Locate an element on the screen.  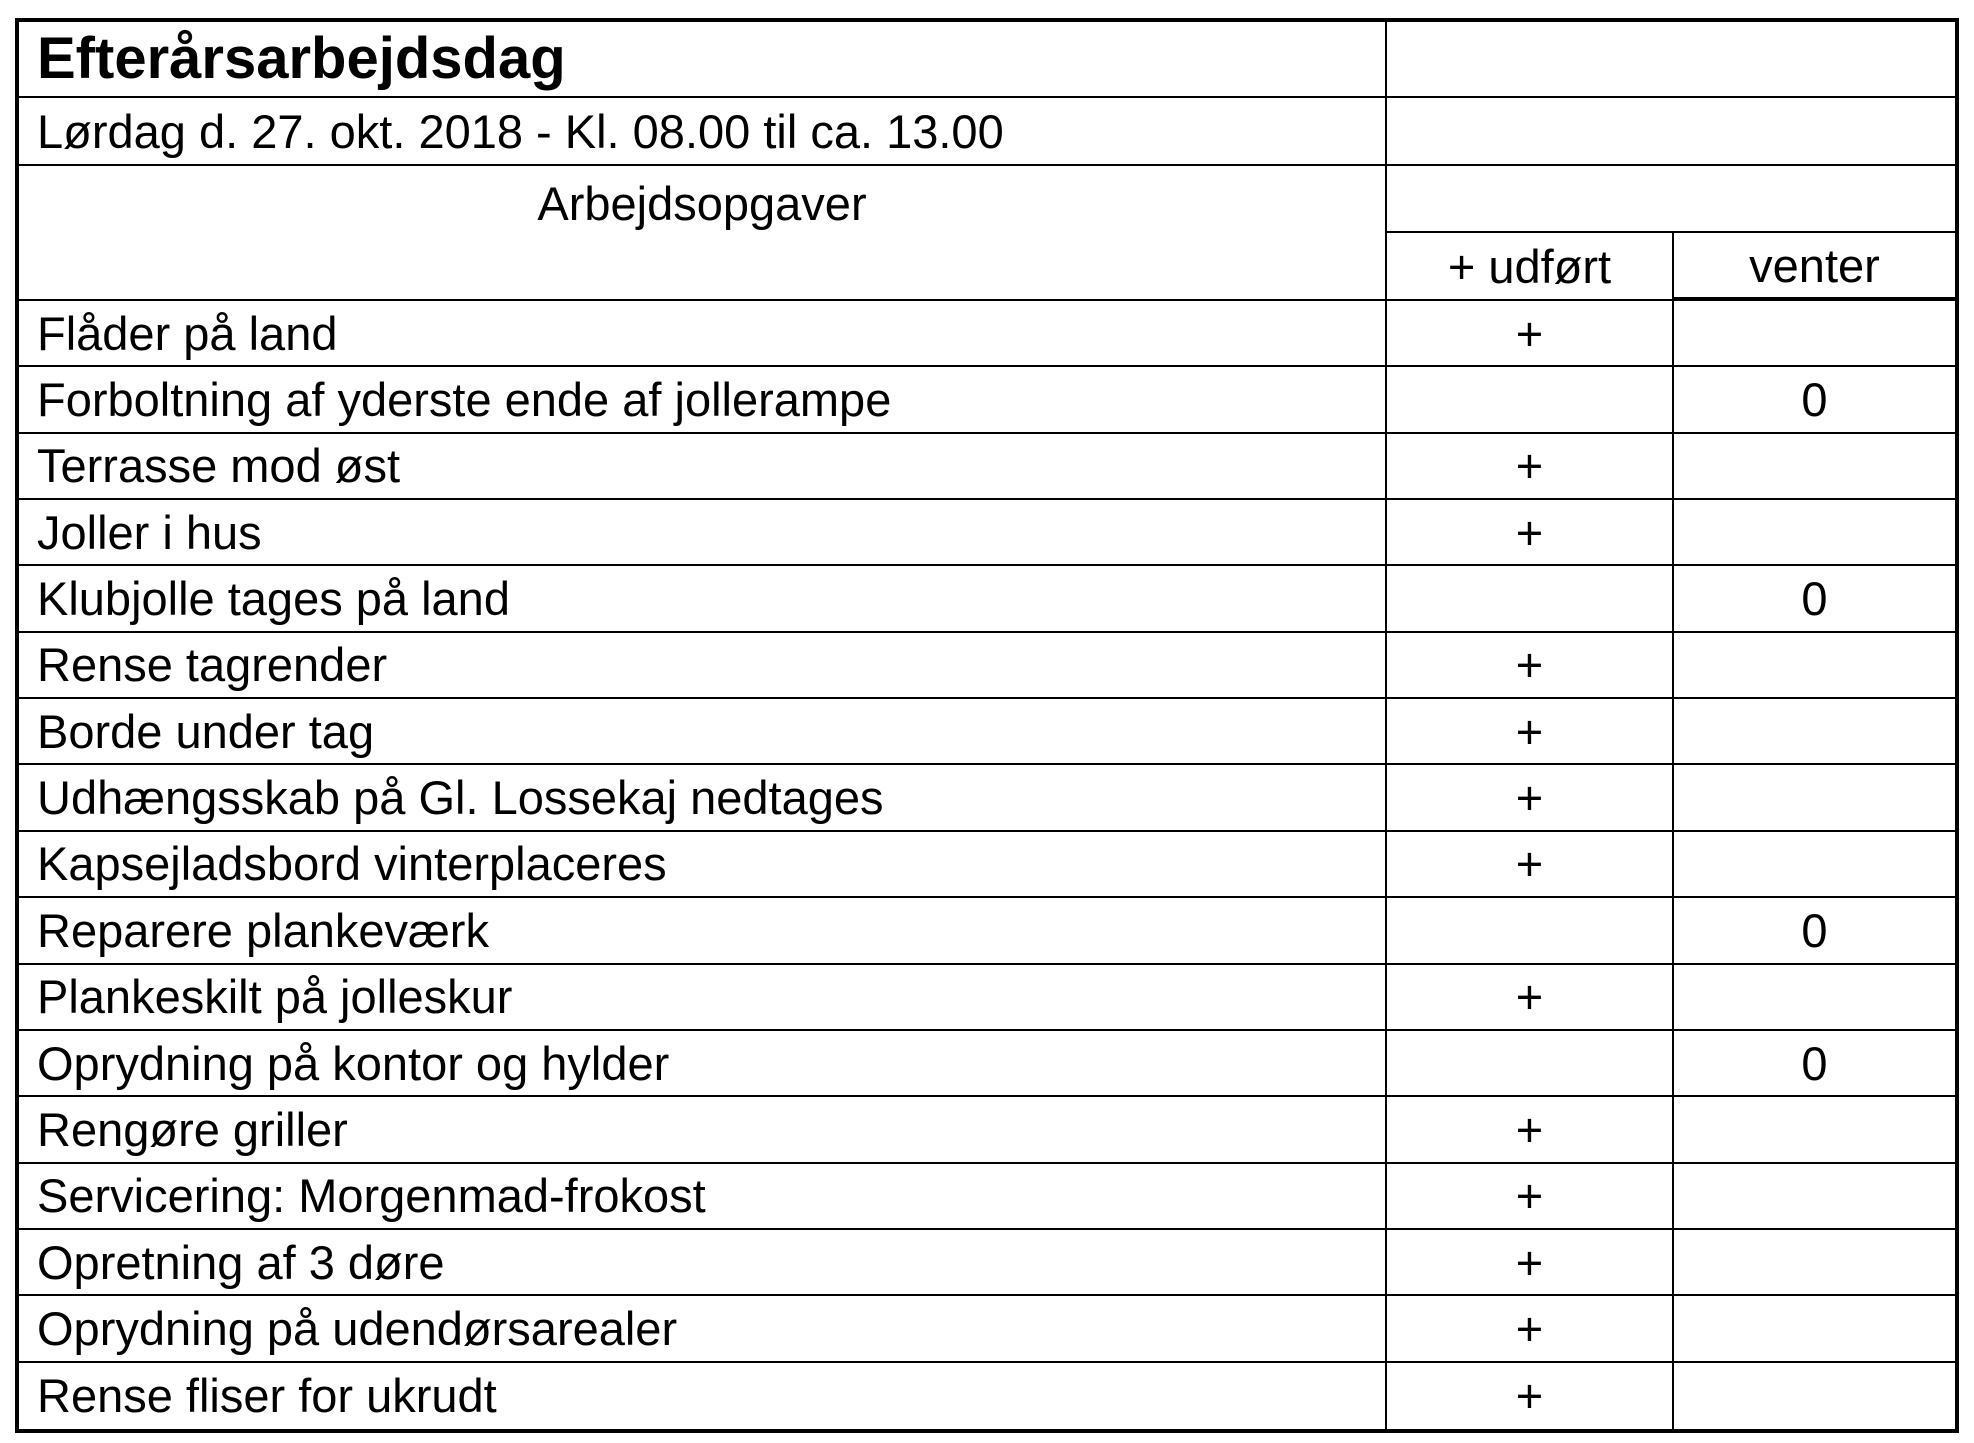
table-row: Oprydning på udendørsarealer + is located at coordinates (987, 1329).